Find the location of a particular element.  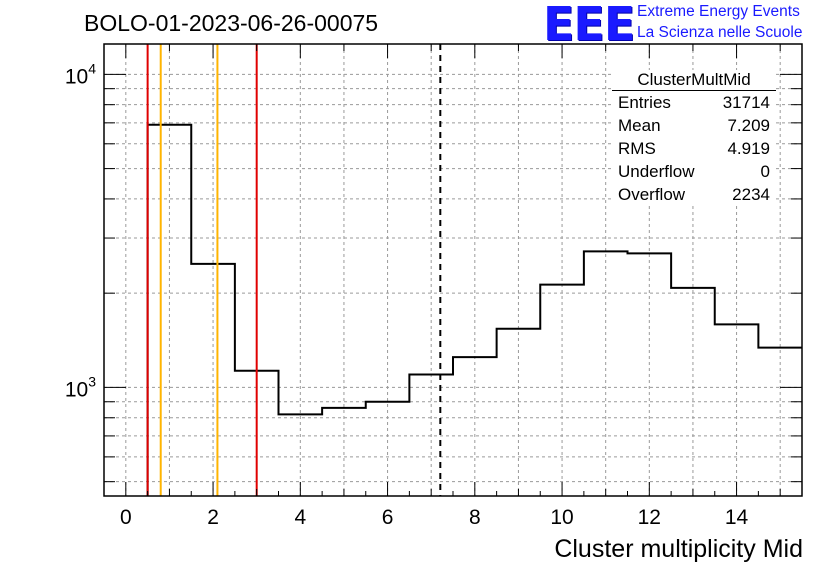

x-tick-label: 4 is located at coordinates (300, 517).